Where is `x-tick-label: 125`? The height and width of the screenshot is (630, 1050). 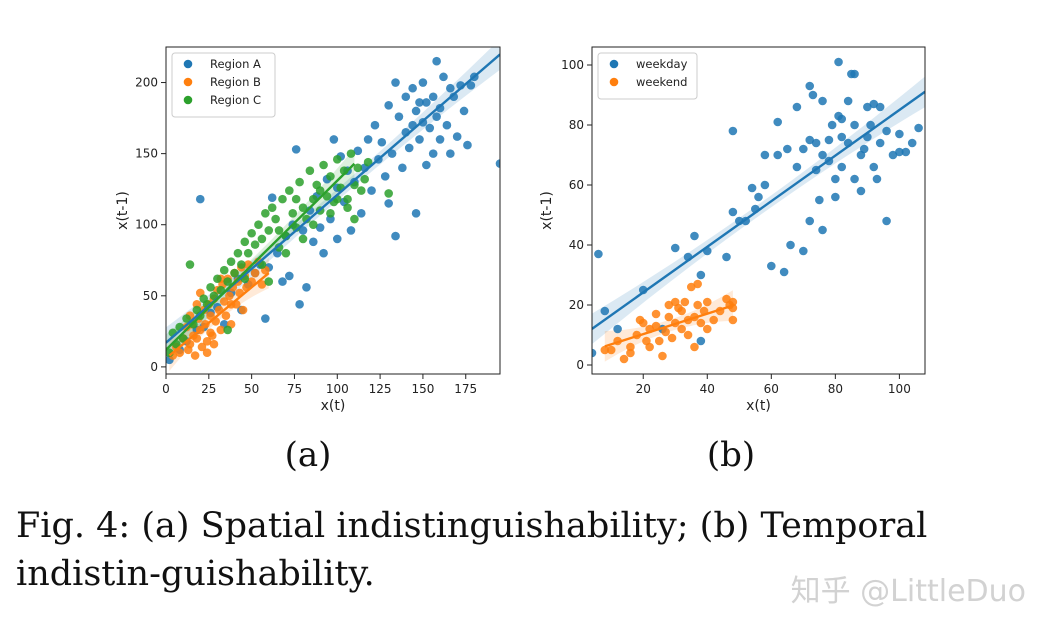 x-tick-label: 125 is located at coordinates (380, 389).